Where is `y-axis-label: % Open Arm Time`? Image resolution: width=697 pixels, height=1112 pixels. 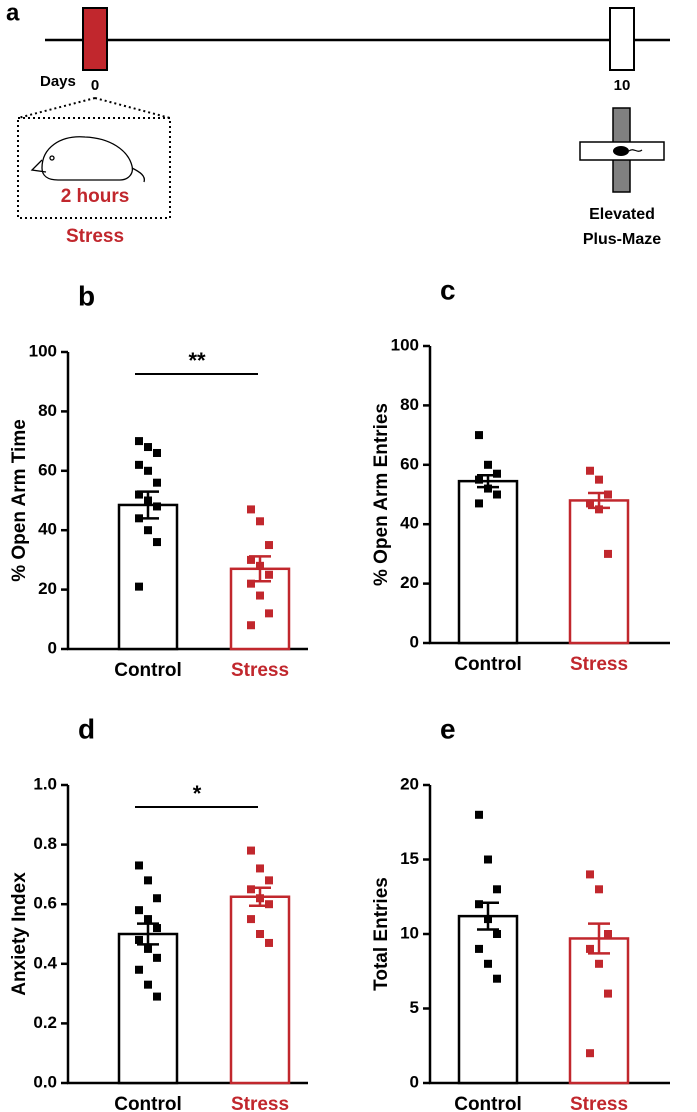
y-axis-label: % Open Arm Time is located at coordinates (19, 500).